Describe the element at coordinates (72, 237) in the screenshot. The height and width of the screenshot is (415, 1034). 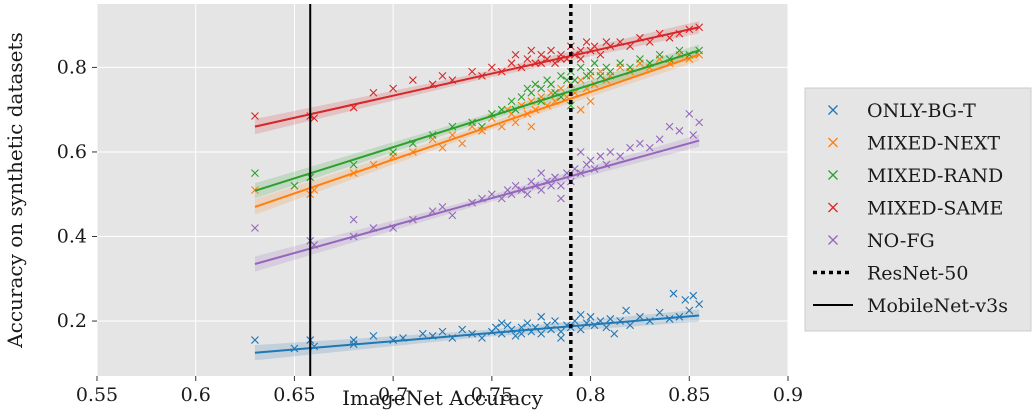
I see `y-tick-label: 0.4` at that location.